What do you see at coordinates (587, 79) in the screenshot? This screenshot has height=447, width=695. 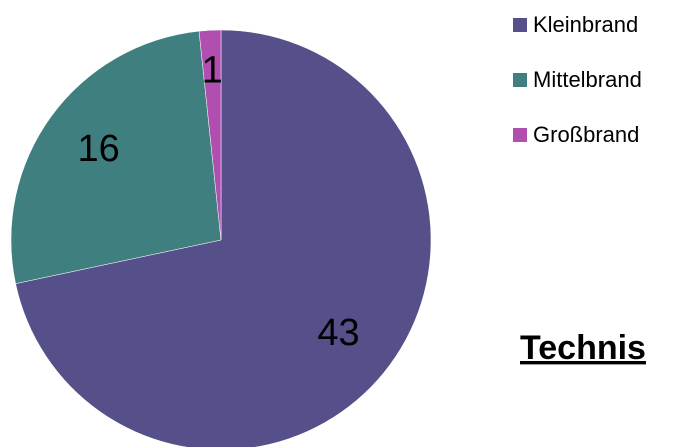 I see `legend-label: Mittelbrand` at bounding box center [587, 79].